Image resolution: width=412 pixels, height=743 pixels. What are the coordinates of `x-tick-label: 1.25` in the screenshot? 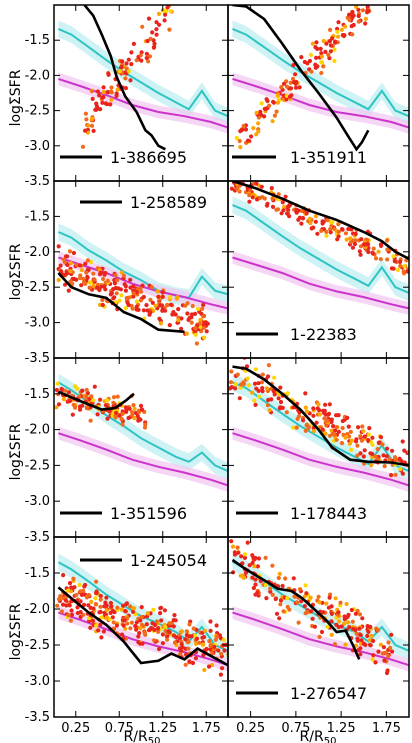 It's located at (341, 728).